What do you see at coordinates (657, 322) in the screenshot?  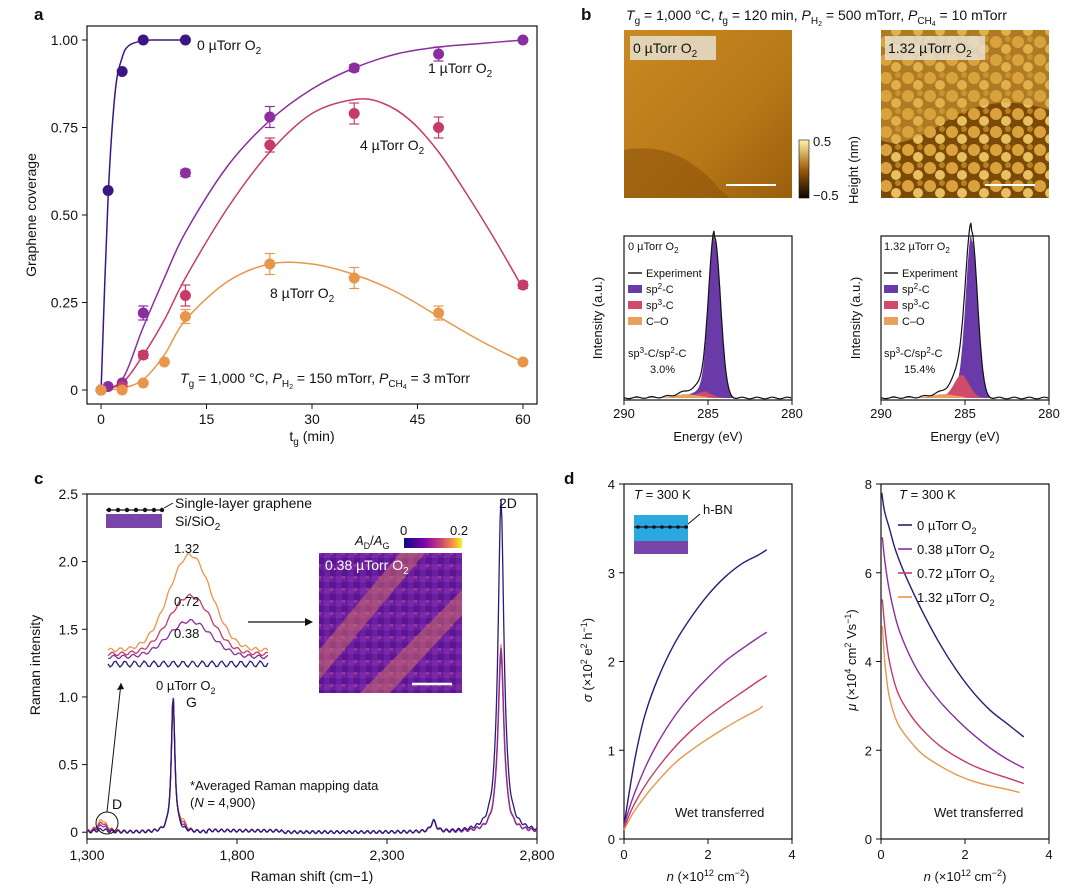 I see `xps-left-legend-co: C–O` at bounding box center [657, 322].